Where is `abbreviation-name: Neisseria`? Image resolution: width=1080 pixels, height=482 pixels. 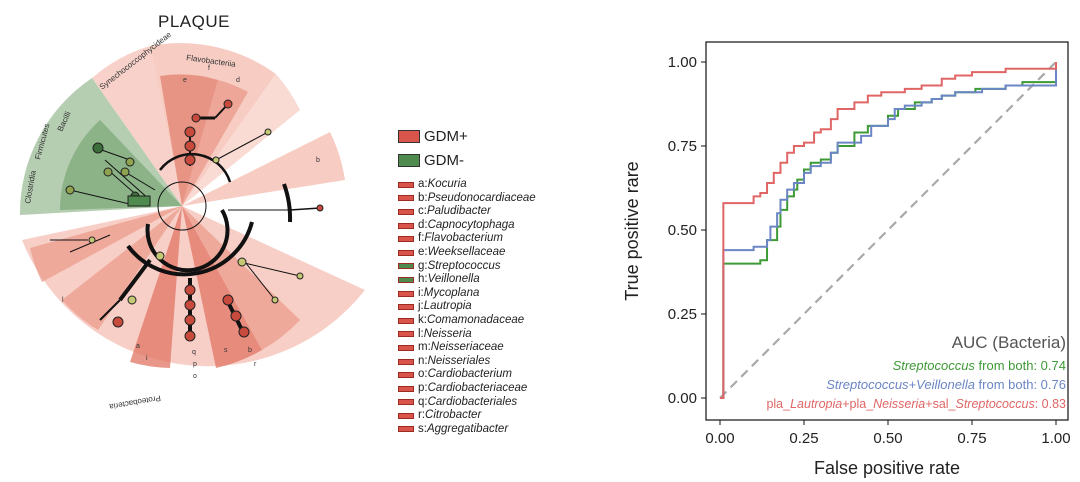
abbreviation-name: Neisseria is located at coordinates (447, 333).